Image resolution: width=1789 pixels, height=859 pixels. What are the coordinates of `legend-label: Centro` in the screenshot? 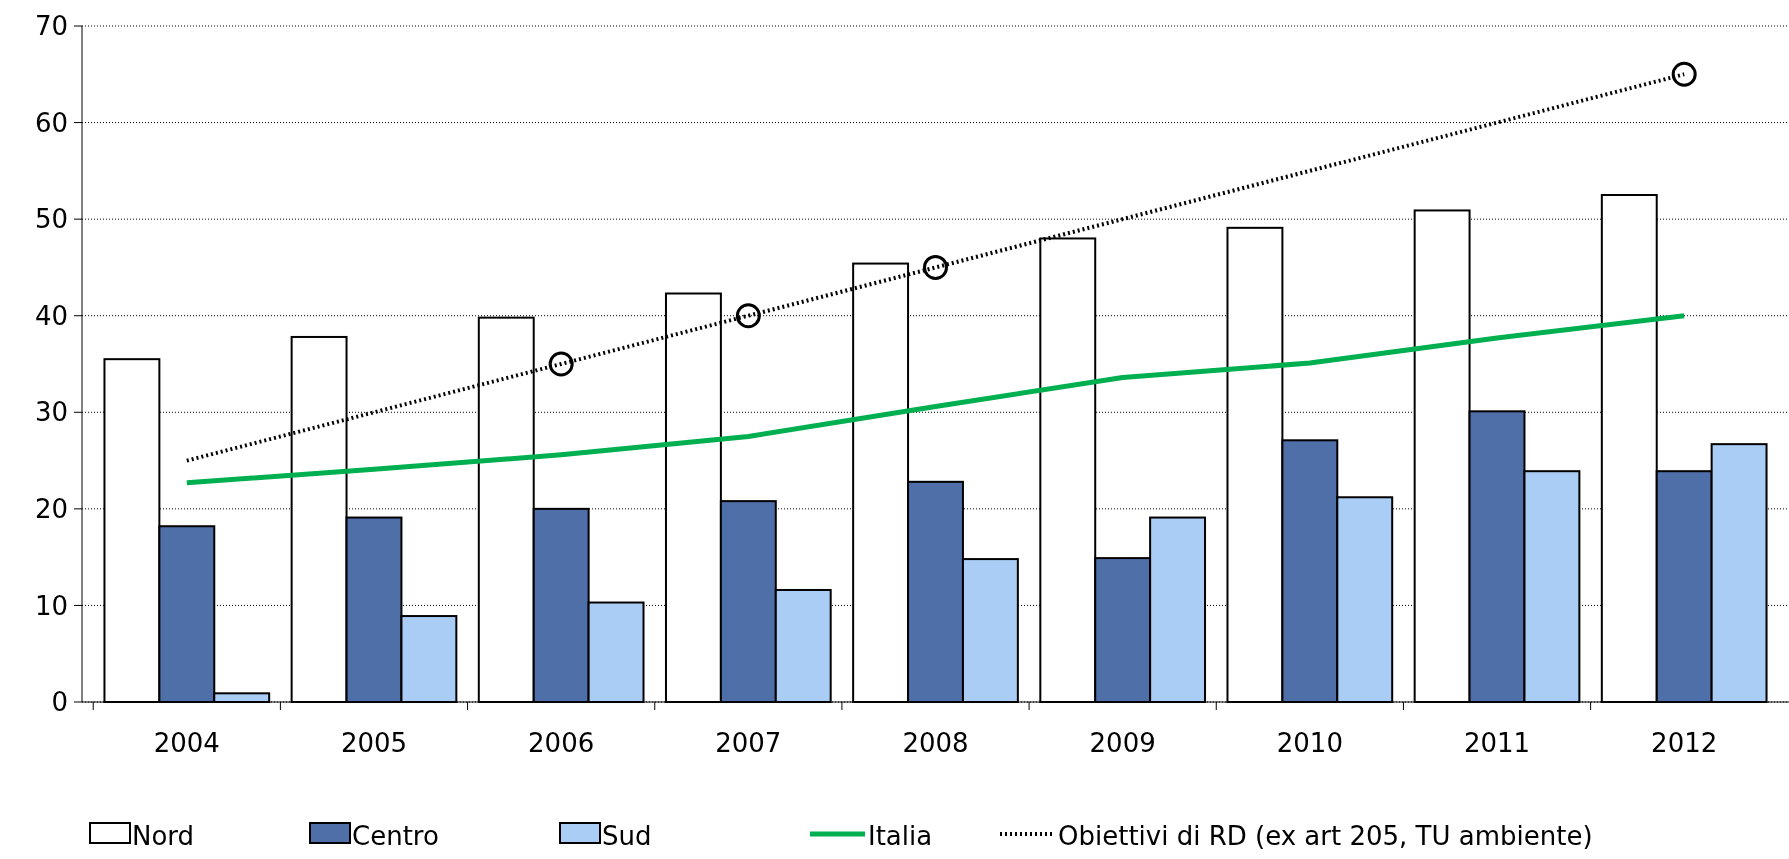 It's located at (395, 836).